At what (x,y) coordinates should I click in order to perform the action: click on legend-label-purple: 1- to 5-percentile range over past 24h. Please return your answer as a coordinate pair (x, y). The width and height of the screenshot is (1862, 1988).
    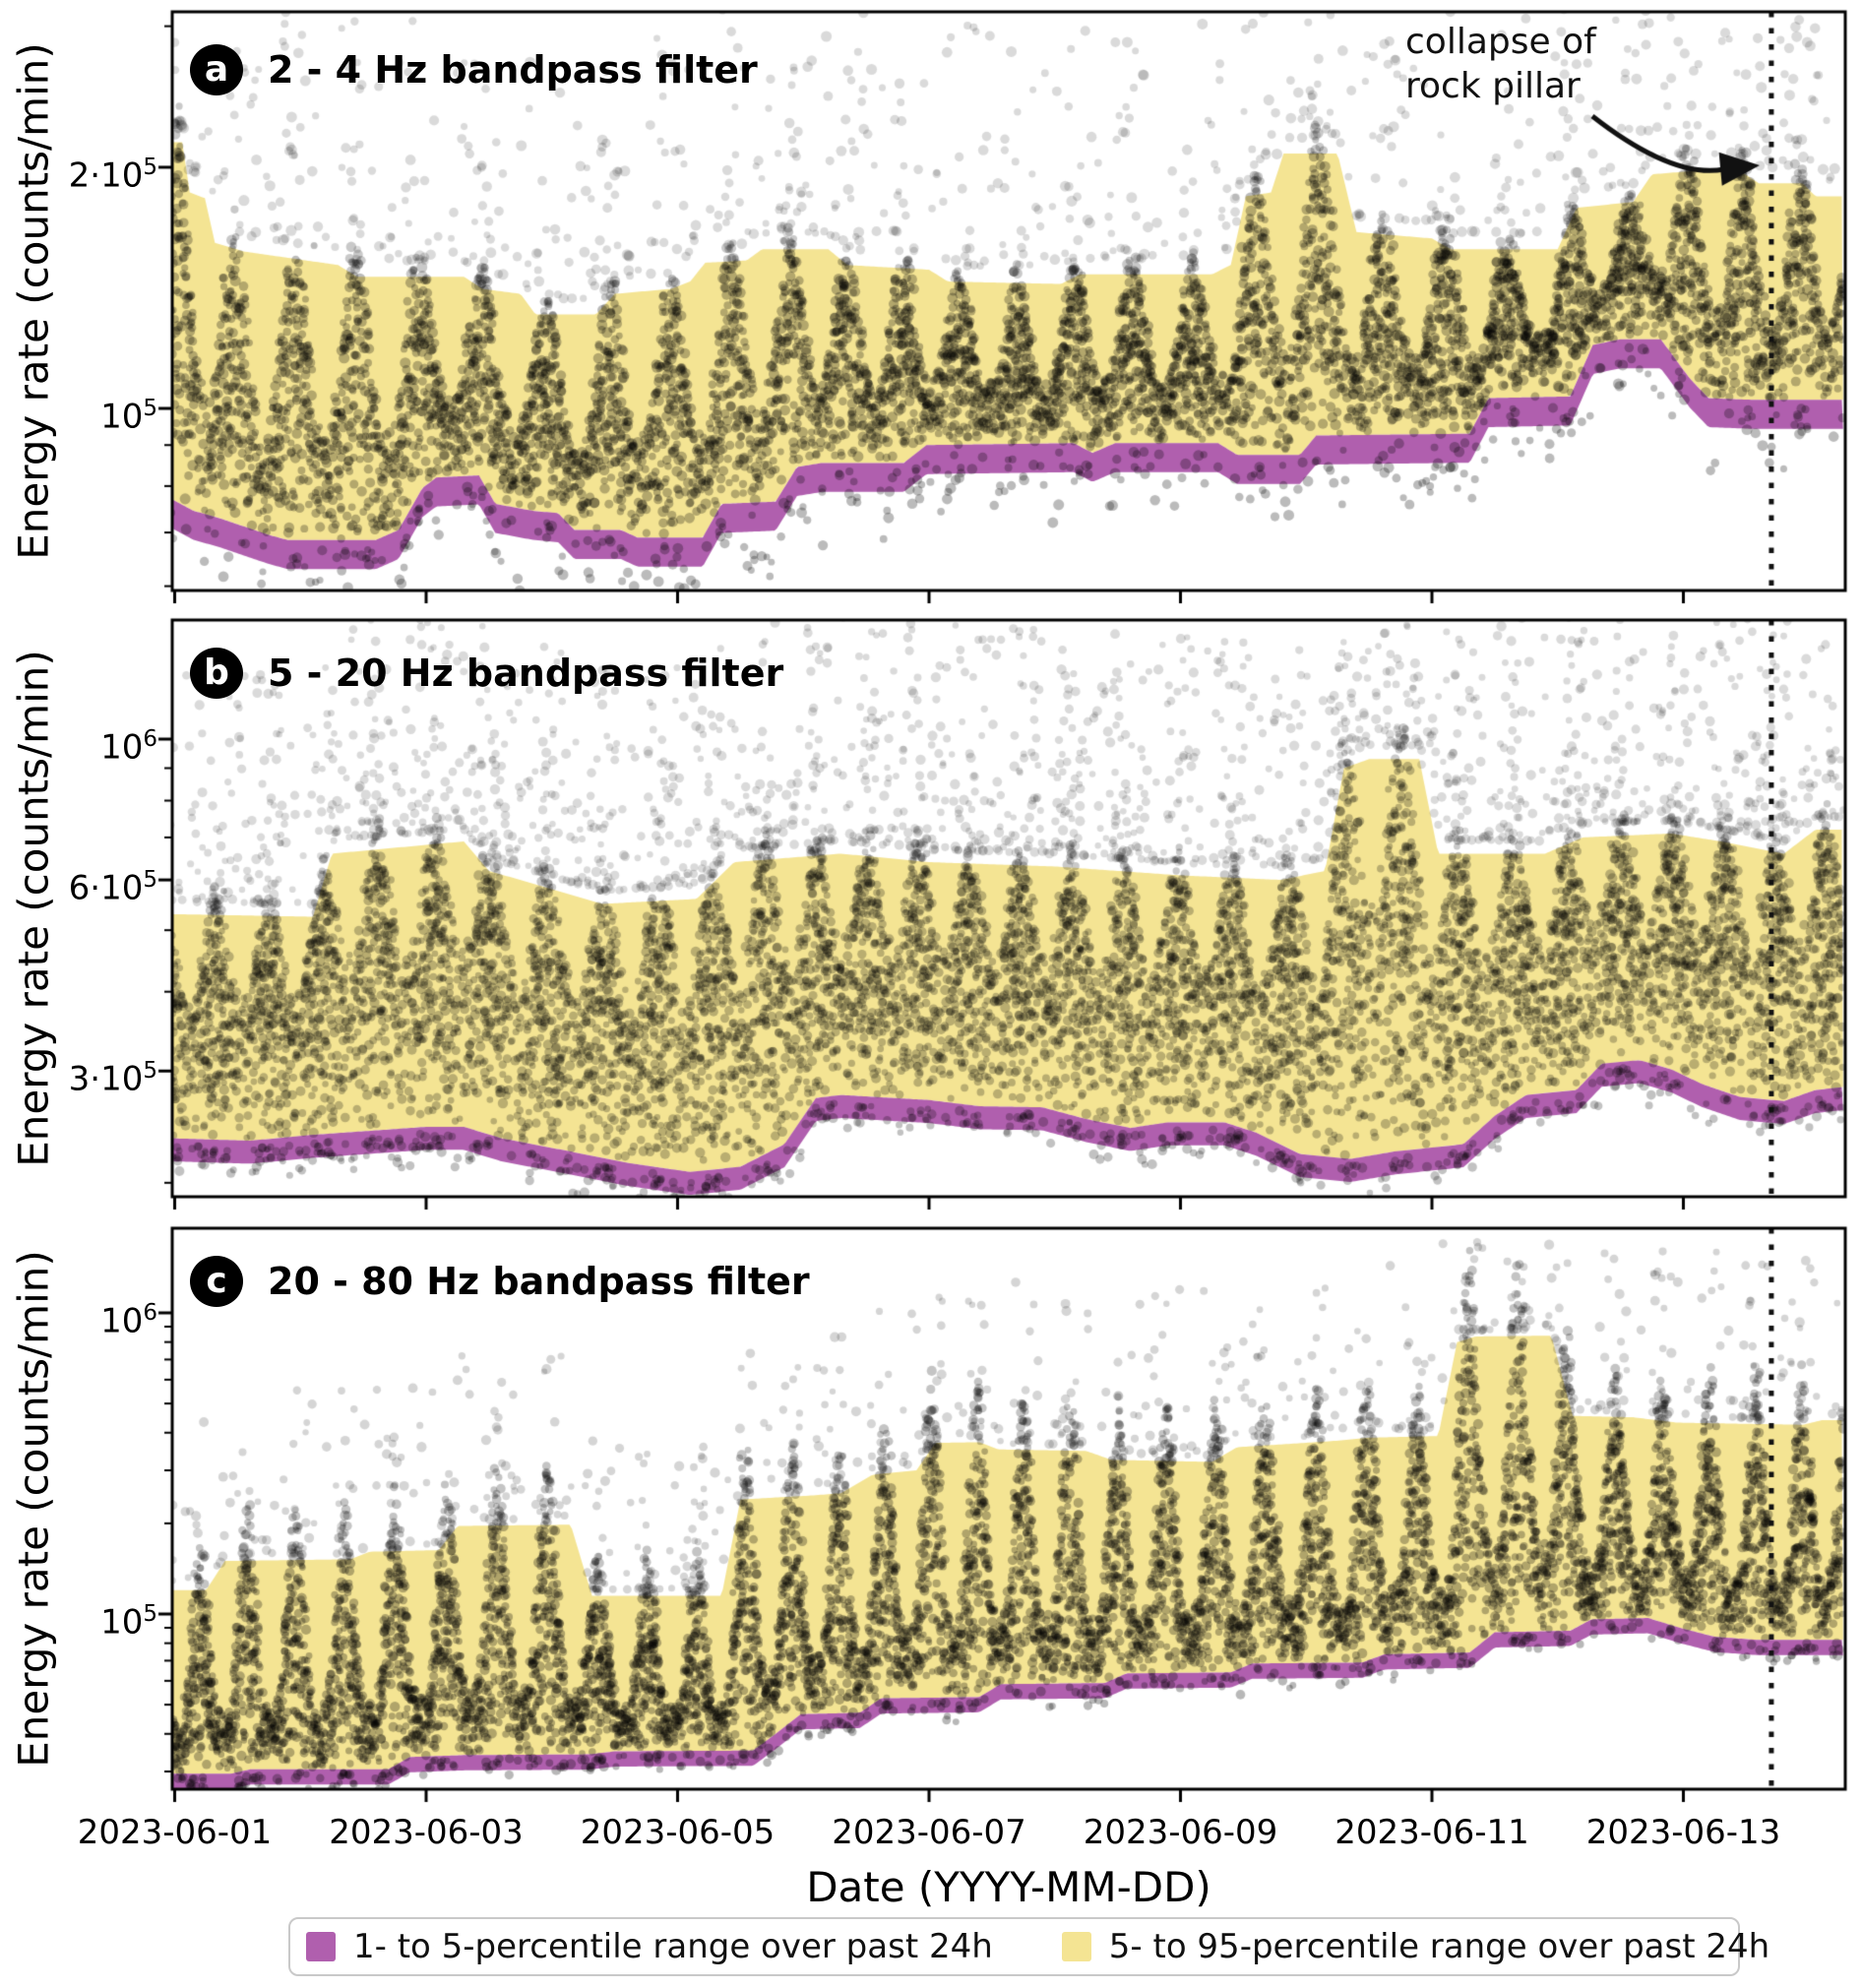
    Looking at the image, I should click on (673, 1947).